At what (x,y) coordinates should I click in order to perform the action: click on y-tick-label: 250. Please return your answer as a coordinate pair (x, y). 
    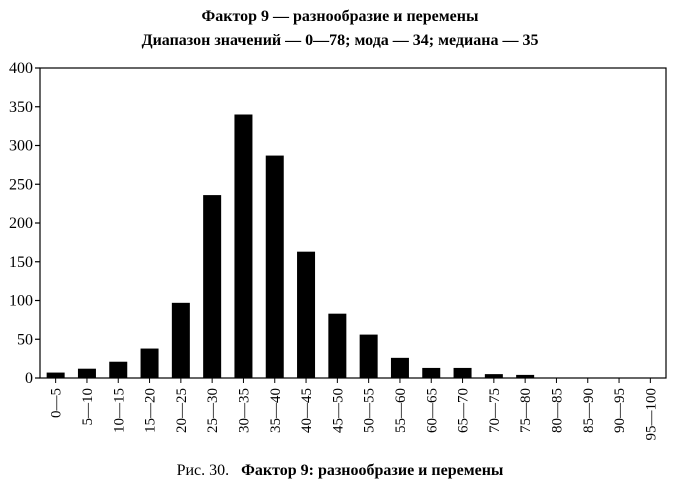
    Looking at the image, I should click on (21, 184).